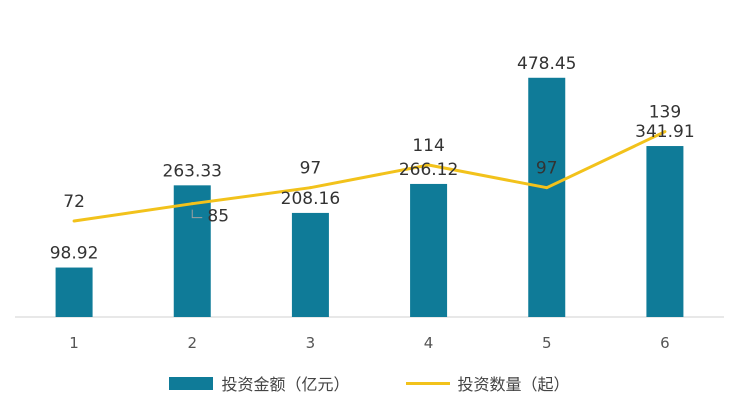  Describe the element at coordinates (191, 383) in the screenshot. I see `legend-swatch-bar` at that location.